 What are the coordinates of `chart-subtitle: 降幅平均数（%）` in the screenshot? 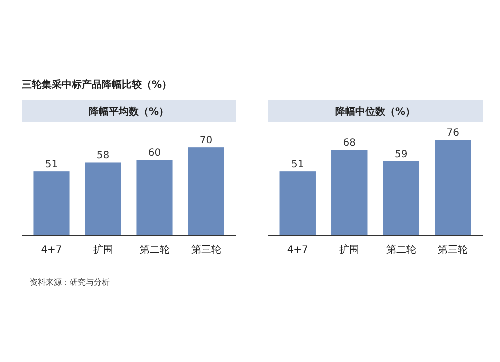 It's located at (129, 112).